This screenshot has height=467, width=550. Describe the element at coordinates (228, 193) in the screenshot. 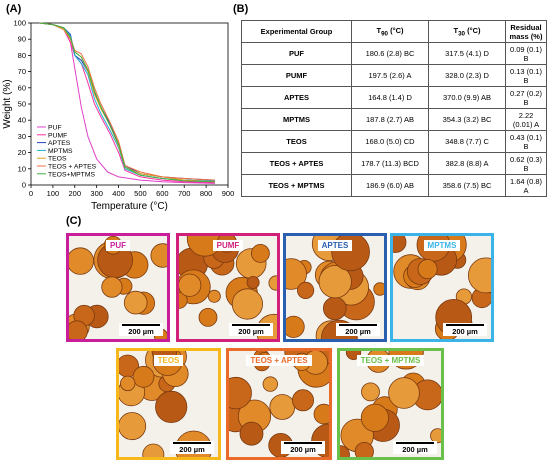

I see `x-tick-label-9: 900` at that location.